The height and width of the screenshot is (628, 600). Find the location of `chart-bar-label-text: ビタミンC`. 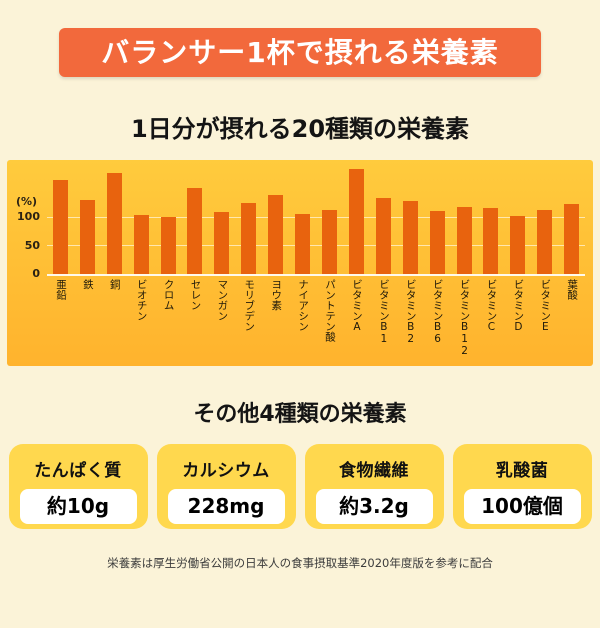

chart-bar-label-text: ビタミンC is located at coordinates (491, 306).